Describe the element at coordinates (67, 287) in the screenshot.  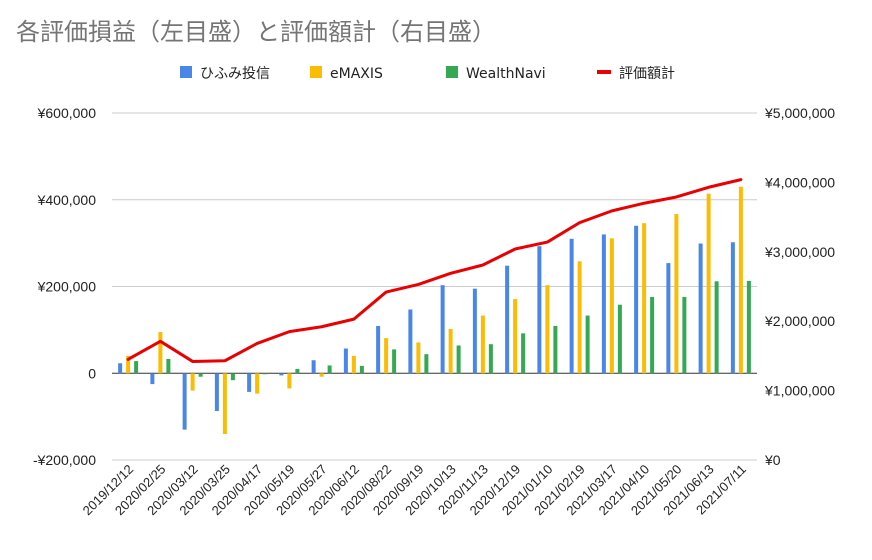
I see `y-left-tick-label: ¥200,000` at that location.